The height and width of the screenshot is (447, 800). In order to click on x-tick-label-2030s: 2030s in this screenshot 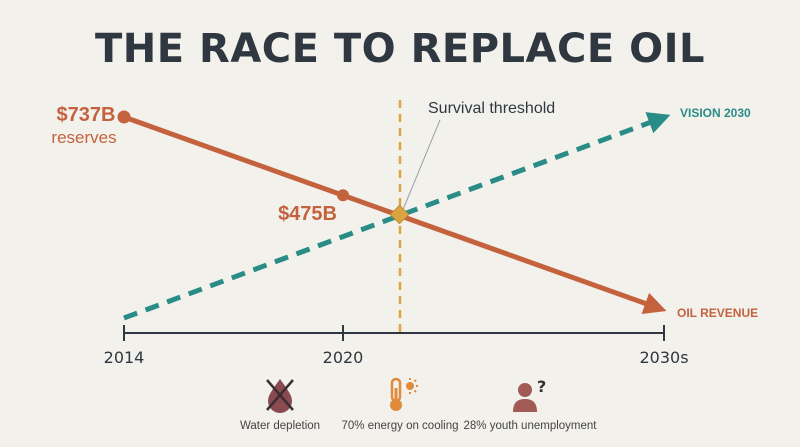, I will do `click(663, 357)`.